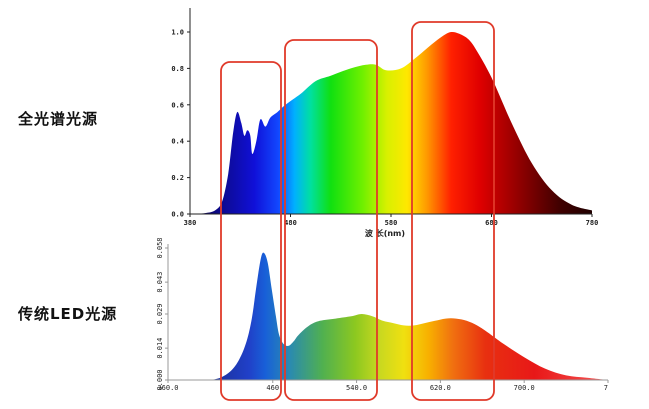  What do you see at coordinates (177, 69) in the screenshot?
I see `top-y-tick-label: 0.8` at bounding box center [177, 69].